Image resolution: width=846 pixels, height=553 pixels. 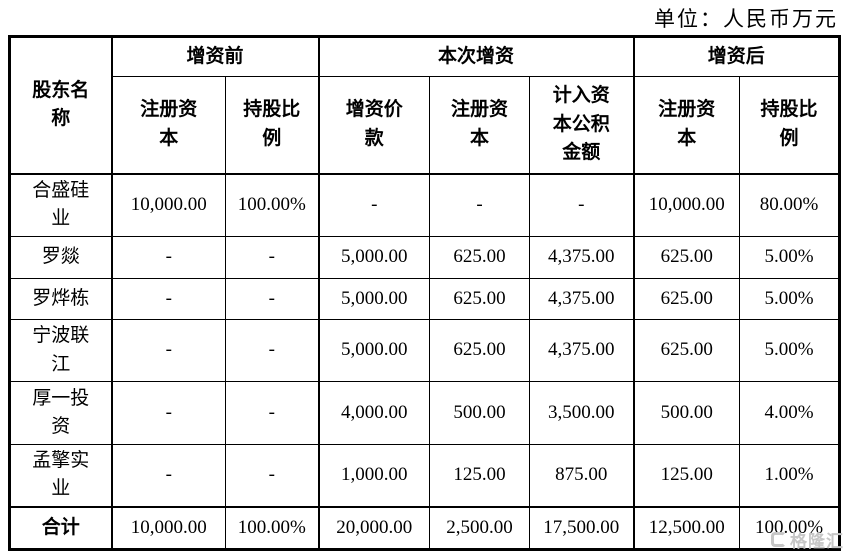 What do you see at coordinates (476, 56) in the screenshot?
I see `header-group-this-increase: 本次增资` at bounding box center [476, 56].